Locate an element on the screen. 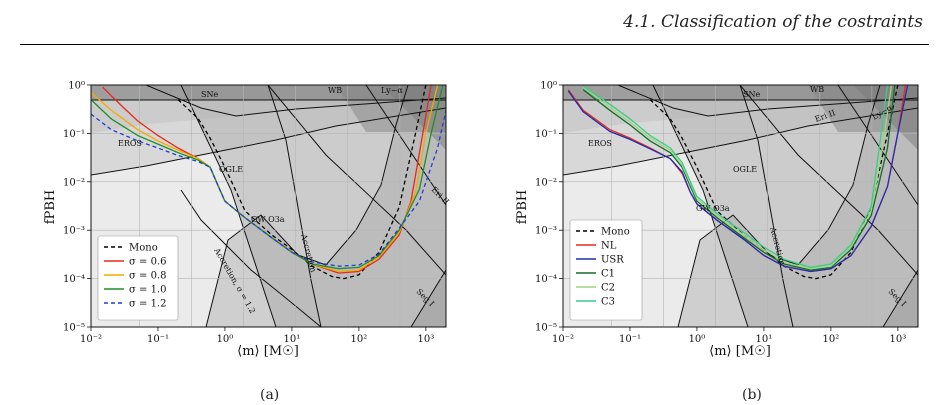 This screenshot has width=949, height=405. gw-line is located at coordinates (307, 206).